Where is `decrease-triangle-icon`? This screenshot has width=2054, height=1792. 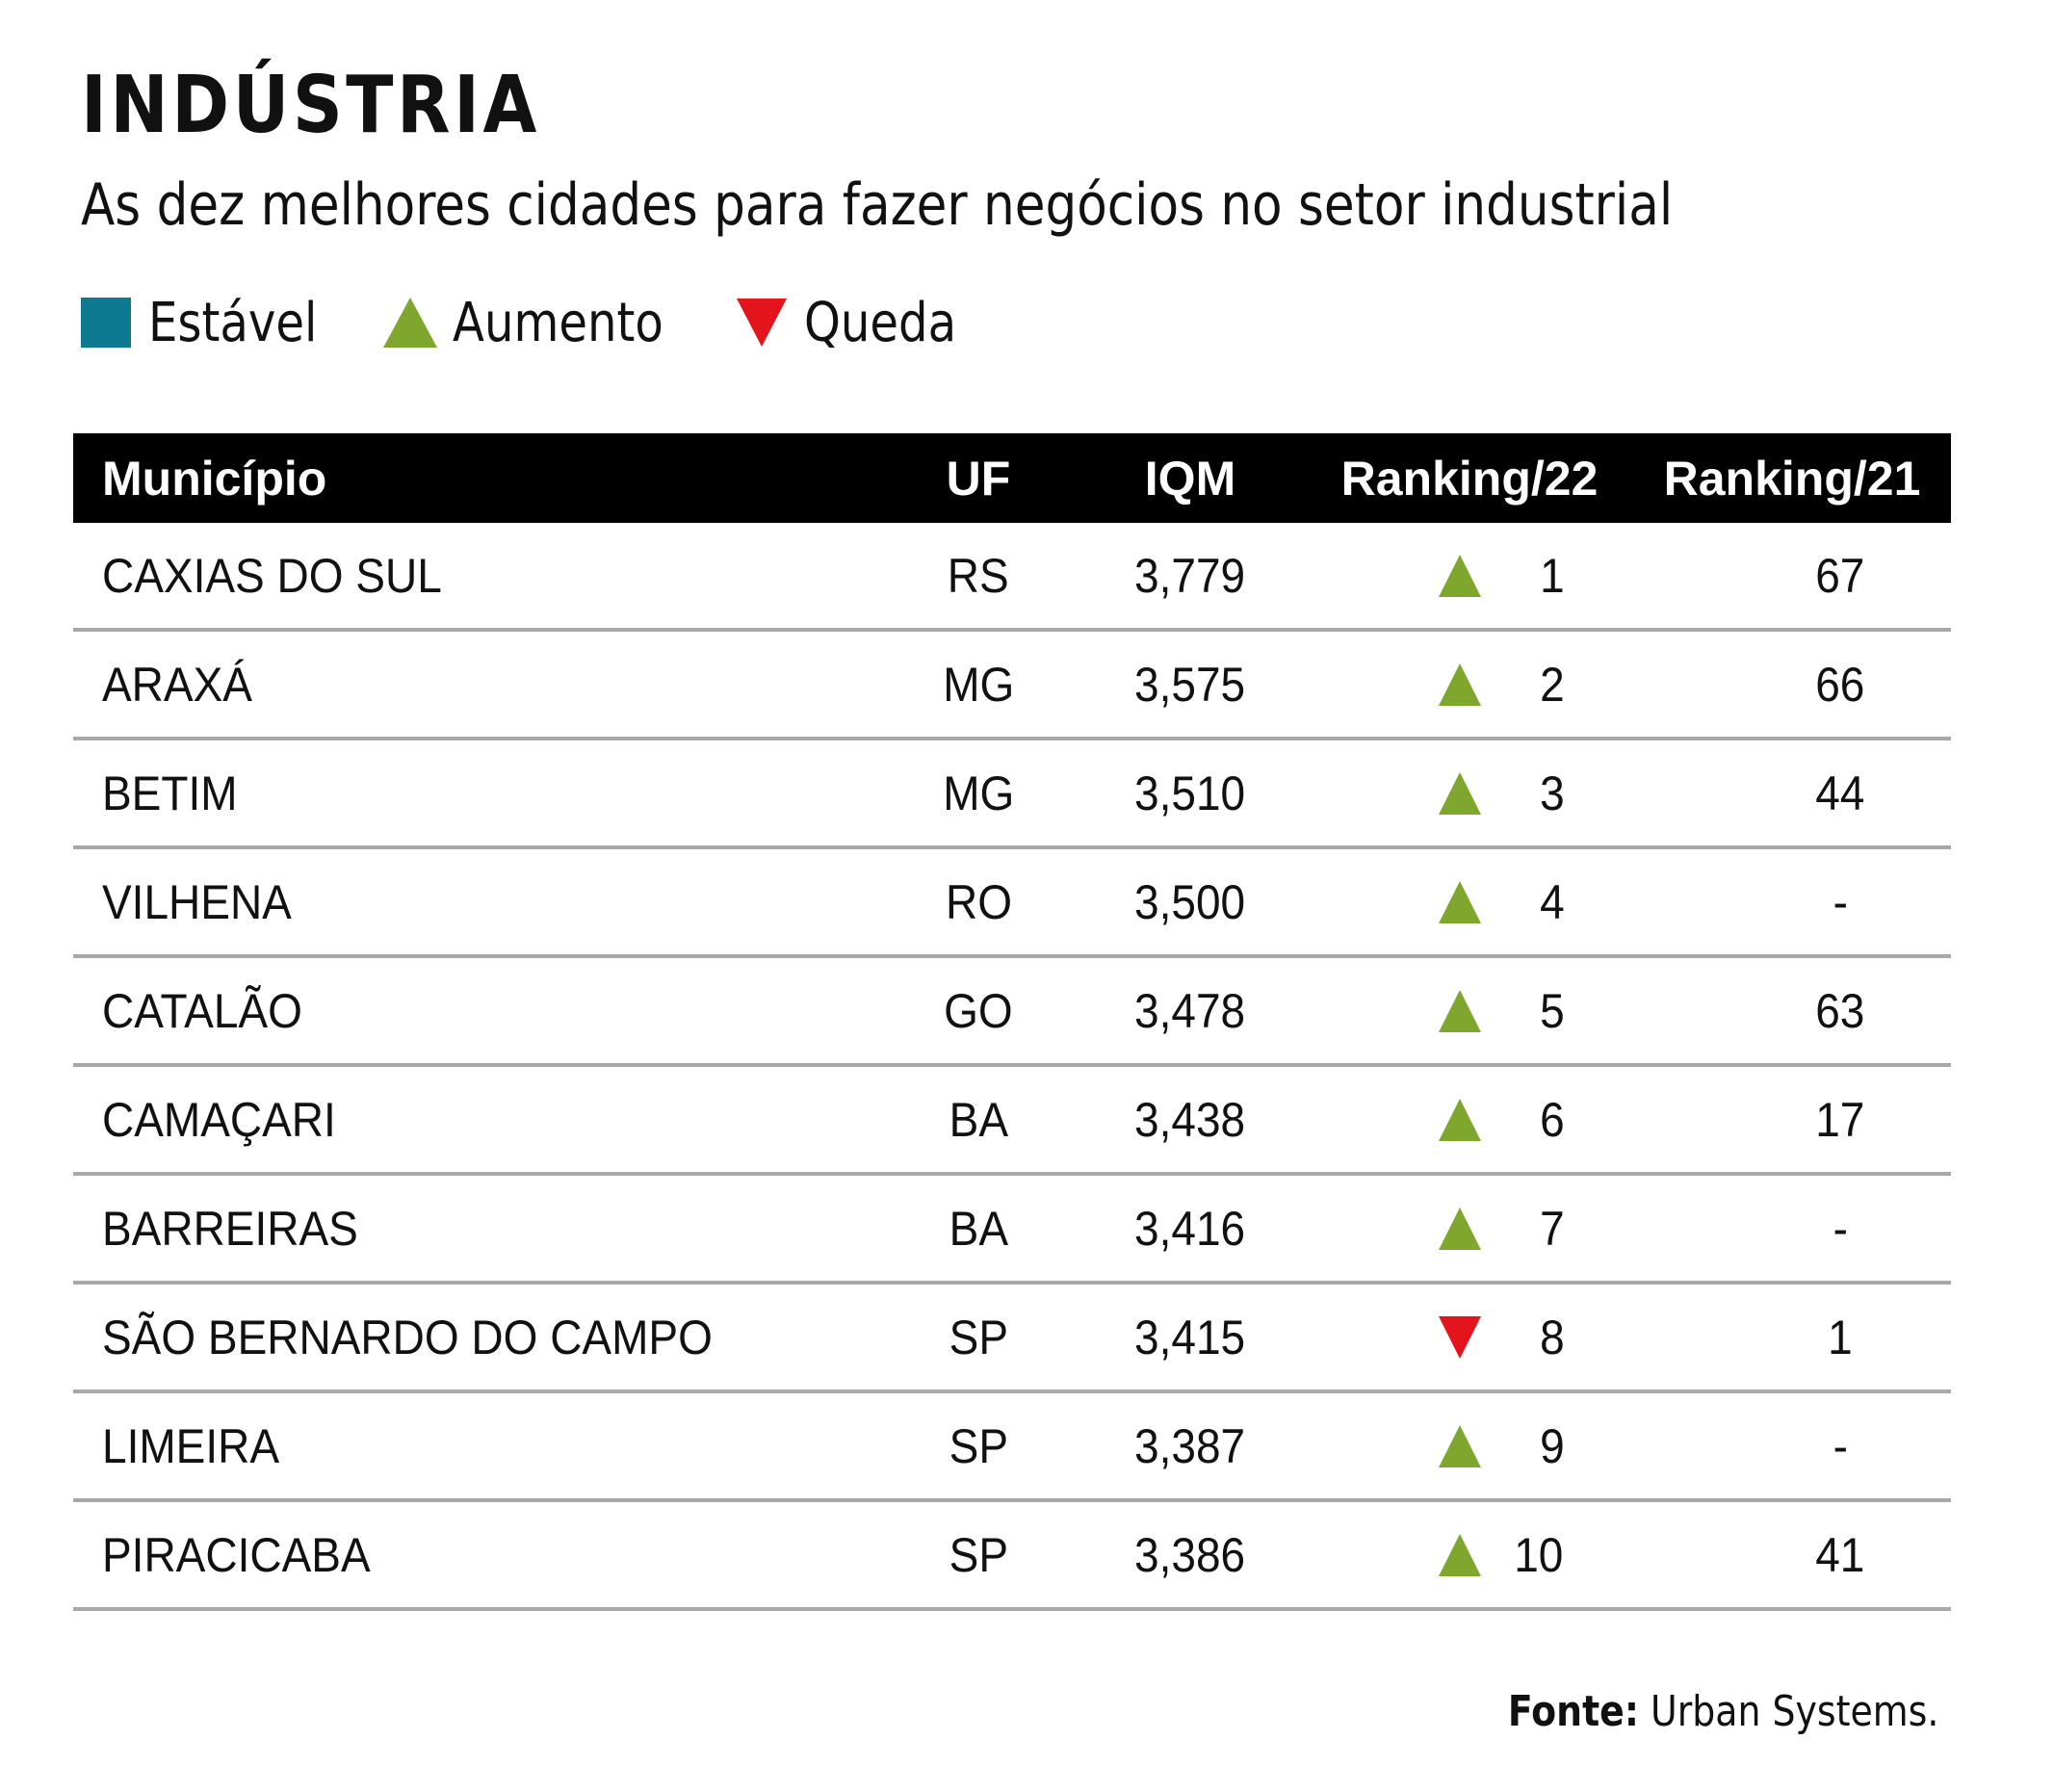
decrease-triangle-icon is located at coordinates (1460, 1337).